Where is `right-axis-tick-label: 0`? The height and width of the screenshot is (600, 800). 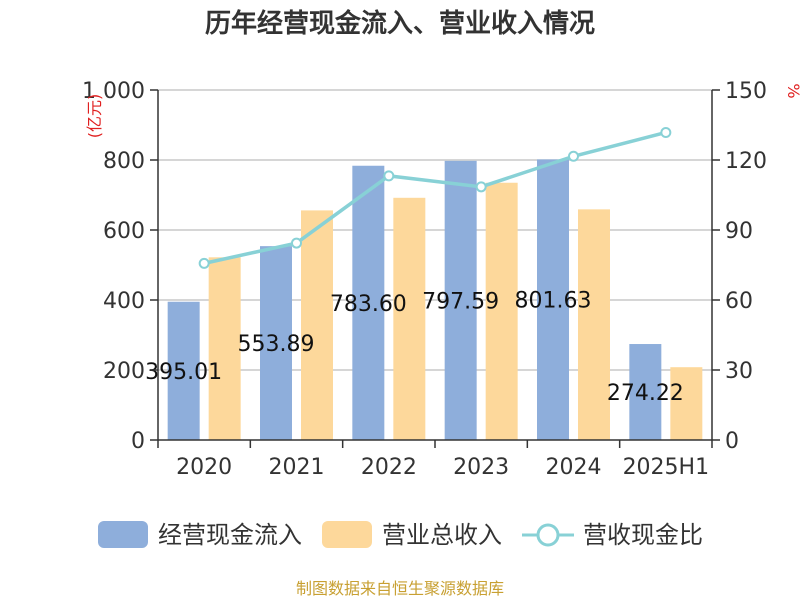
right-axis-tick-label: 0 is located at coordinates (732, 441).